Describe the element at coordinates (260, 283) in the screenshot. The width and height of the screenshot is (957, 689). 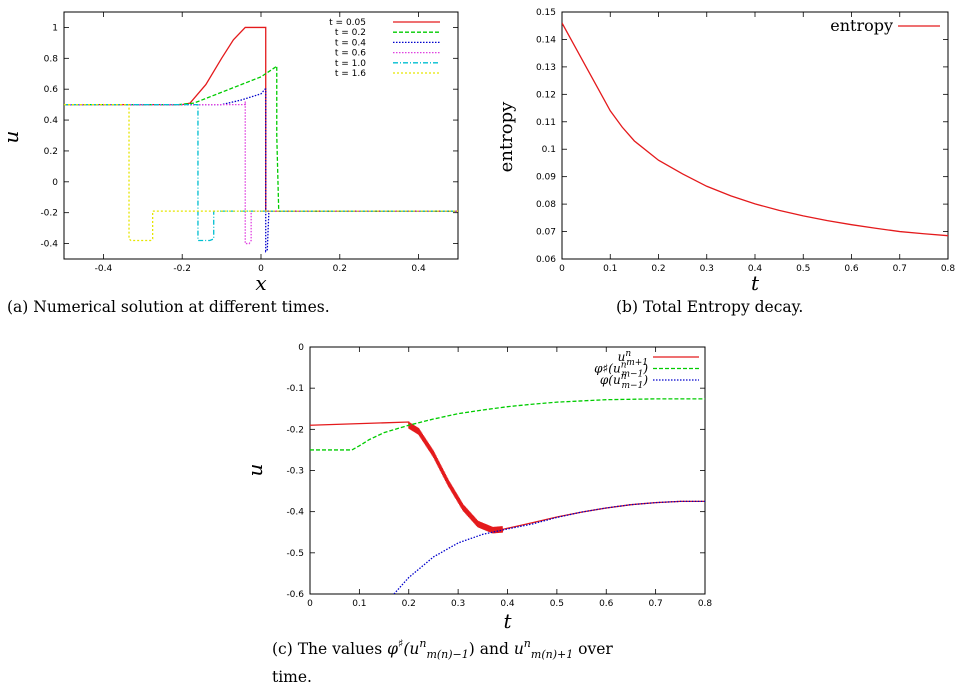
I see `x-axis-label: x` at that location.